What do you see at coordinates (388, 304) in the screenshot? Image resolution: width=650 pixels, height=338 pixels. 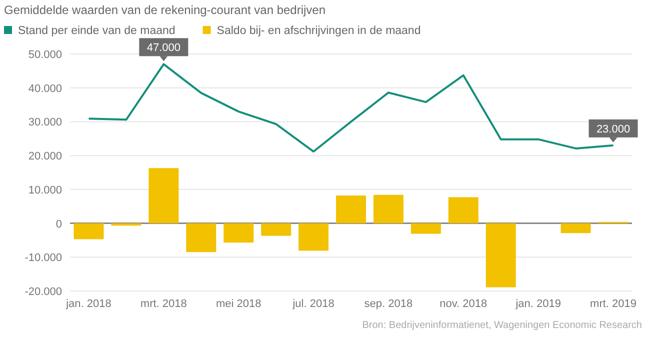 I see `x-tick-label: sep. 2018` at bounding box center [388, 304].